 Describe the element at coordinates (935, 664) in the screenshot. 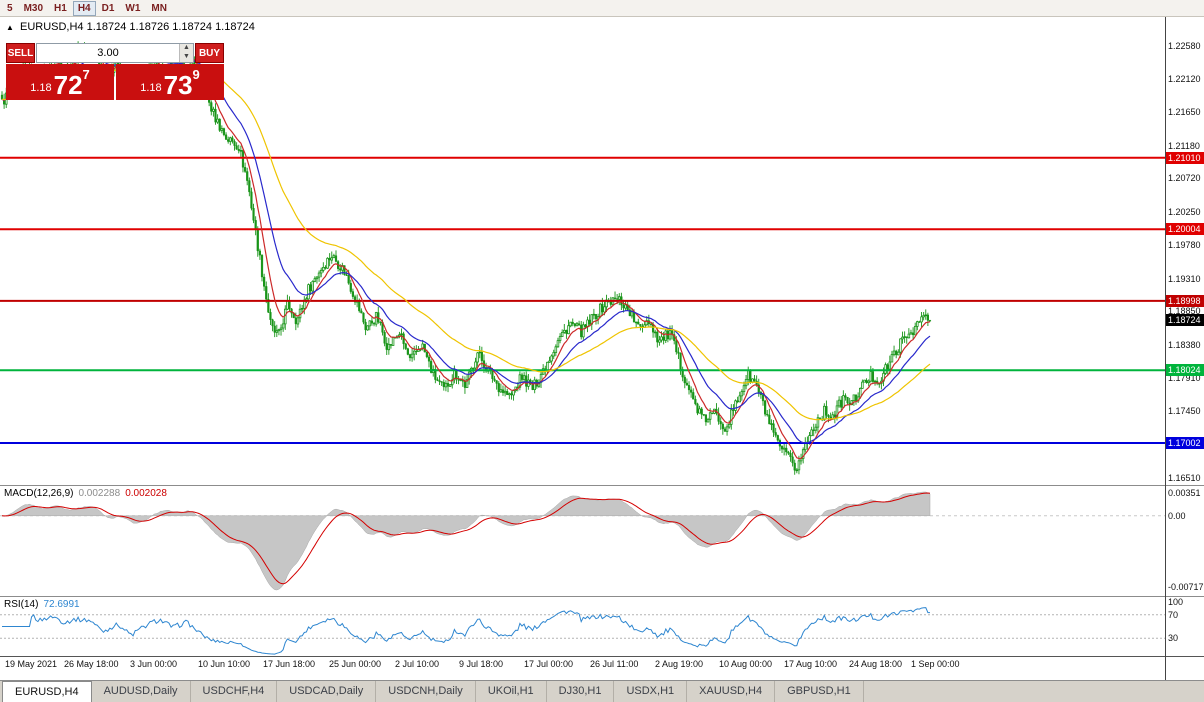

I see `time-tick-label: 1 Sep 00:00` at that location.